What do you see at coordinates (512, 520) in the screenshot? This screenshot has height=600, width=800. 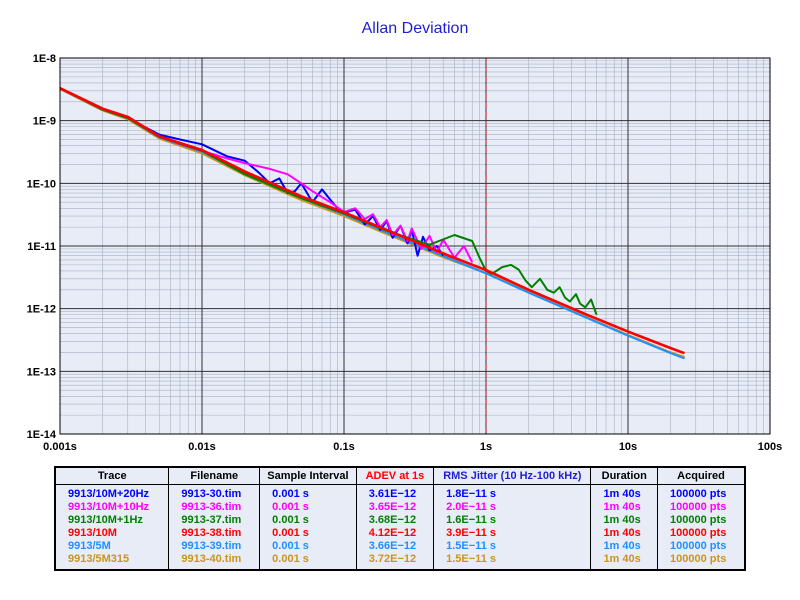 I see `legend-cell: 1.6E−11 s` at bounding box center [512, 520].